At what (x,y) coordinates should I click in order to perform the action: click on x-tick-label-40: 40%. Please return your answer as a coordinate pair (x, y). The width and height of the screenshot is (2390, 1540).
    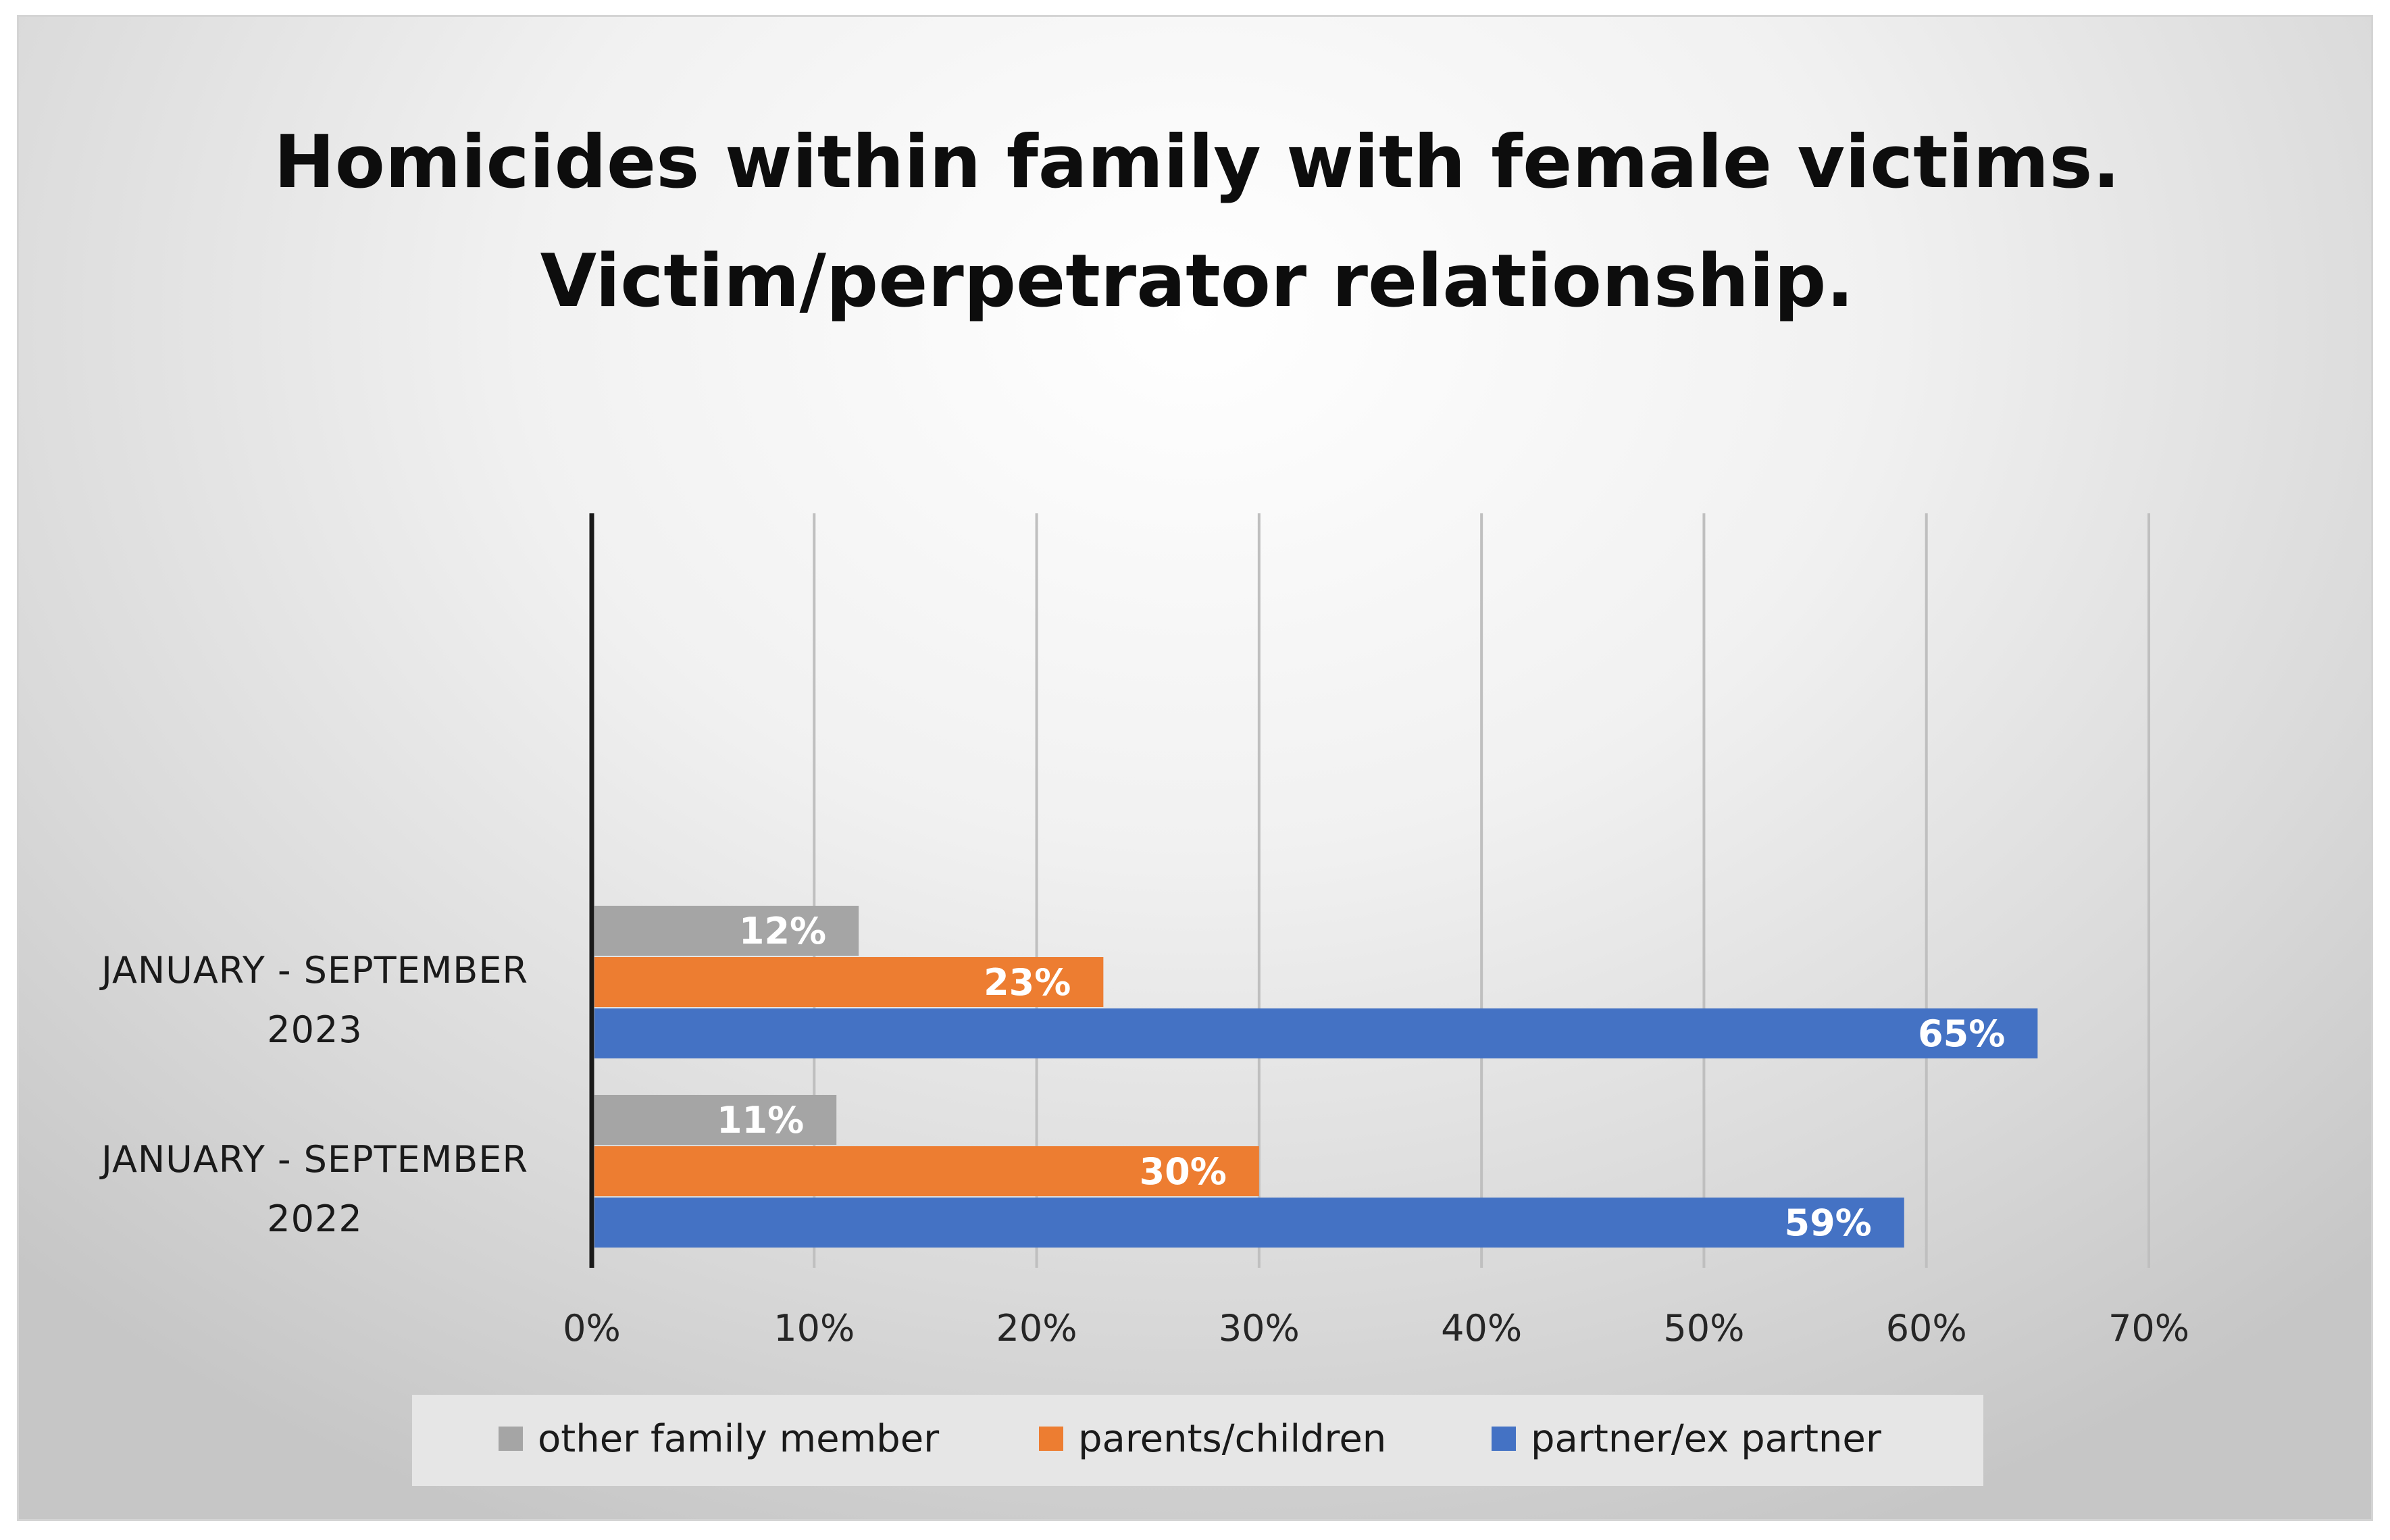
    Looking at the image, I should click on (1481, 1328).